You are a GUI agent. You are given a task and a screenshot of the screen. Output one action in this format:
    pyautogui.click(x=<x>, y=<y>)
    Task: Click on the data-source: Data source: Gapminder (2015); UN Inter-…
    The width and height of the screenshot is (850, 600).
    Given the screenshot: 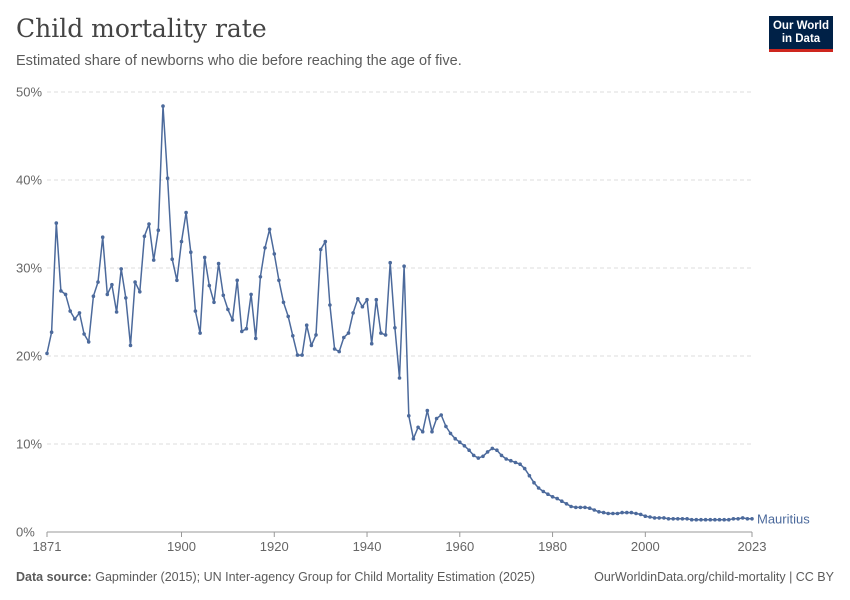 What is the action you would take?
    pyautogui.click(x=275, y=577)
    